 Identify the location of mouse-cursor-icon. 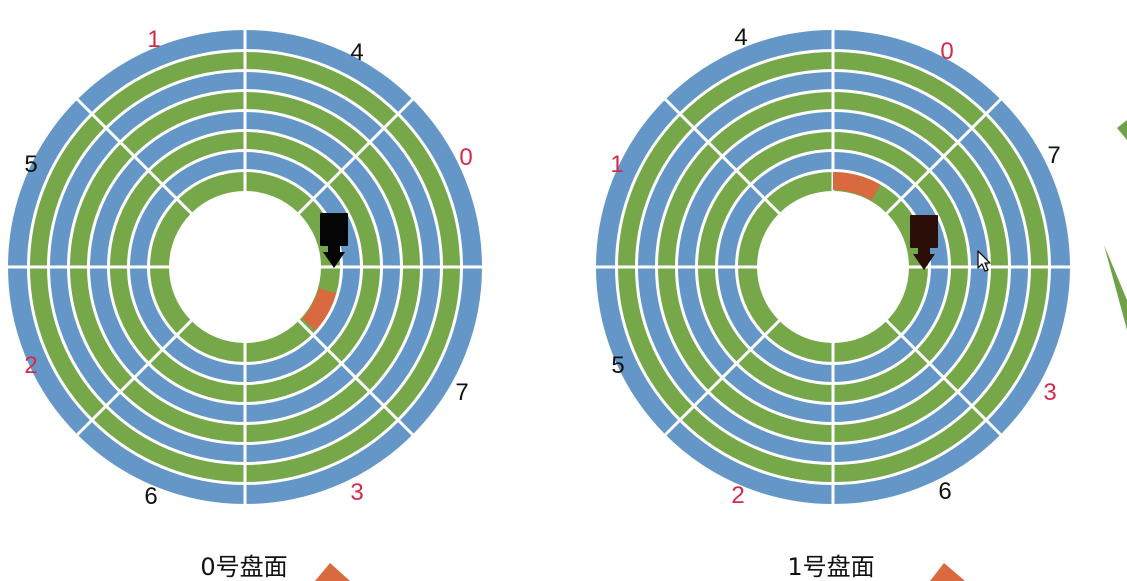
(984, 261).